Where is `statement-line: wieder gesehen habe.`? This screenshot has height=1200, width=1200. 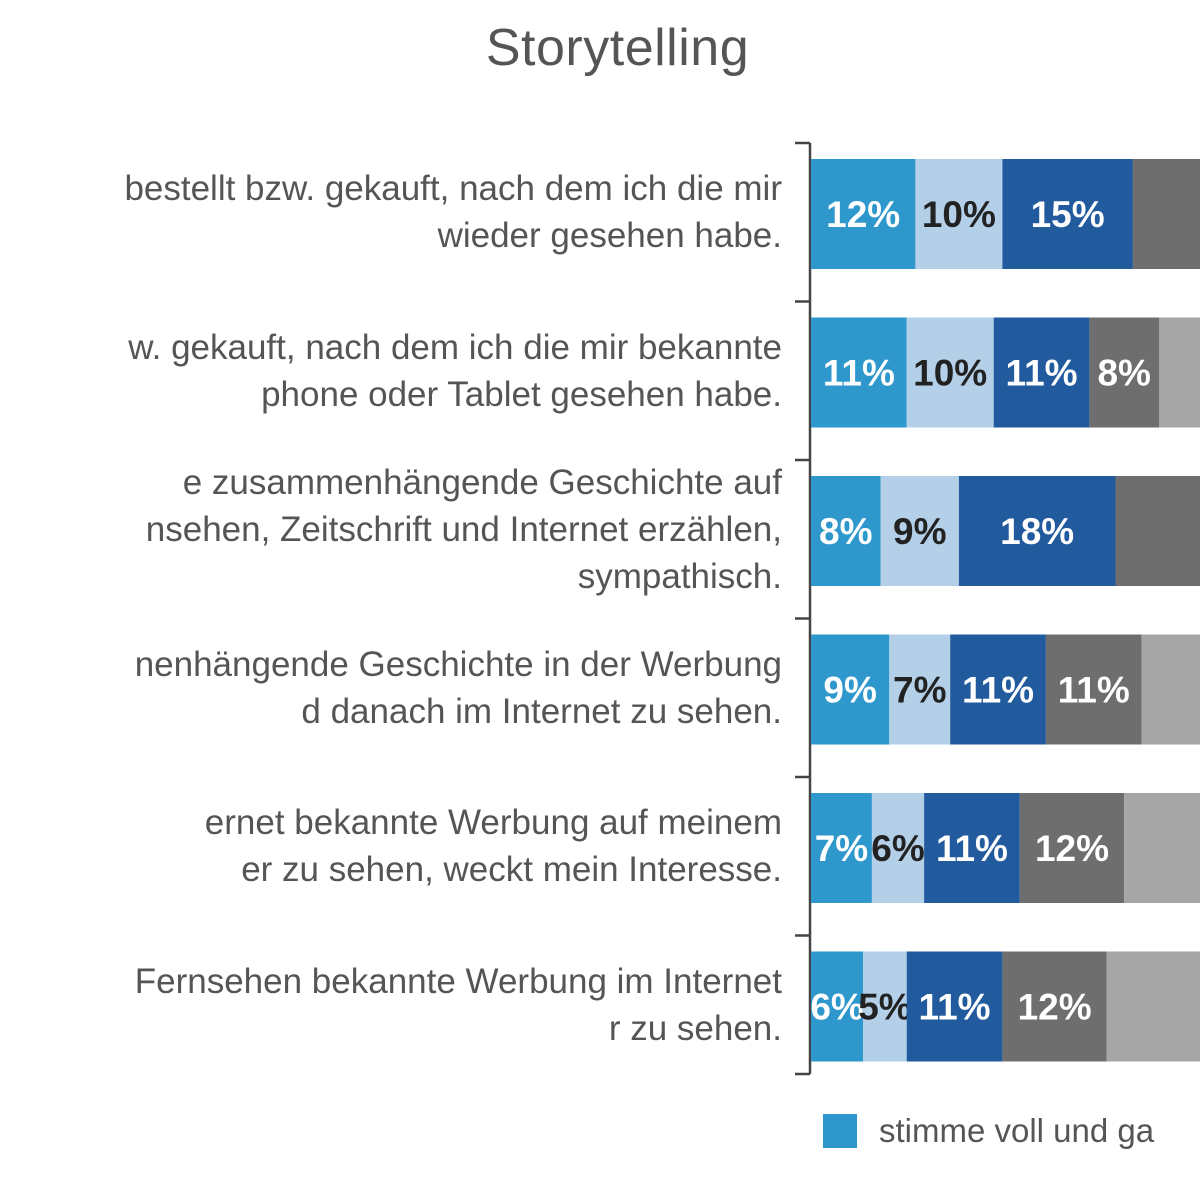
statement-line: wieder gesehen habe. is located at coordinates (609, 235).